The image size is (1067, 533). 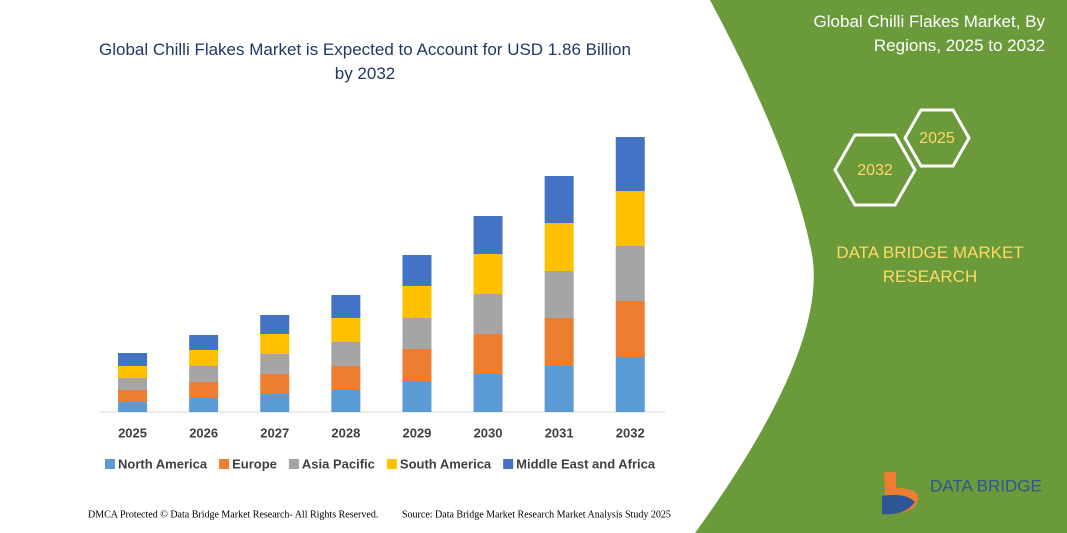 I want to click on legend-label: South America, so click(x=446, y=463).